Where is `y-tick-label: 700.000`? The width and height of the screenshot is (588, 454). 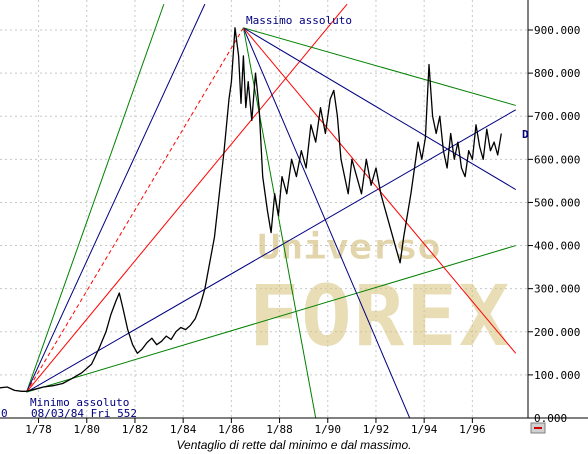 y-tick-label: 700.000 is located at coordinates (557, 116).